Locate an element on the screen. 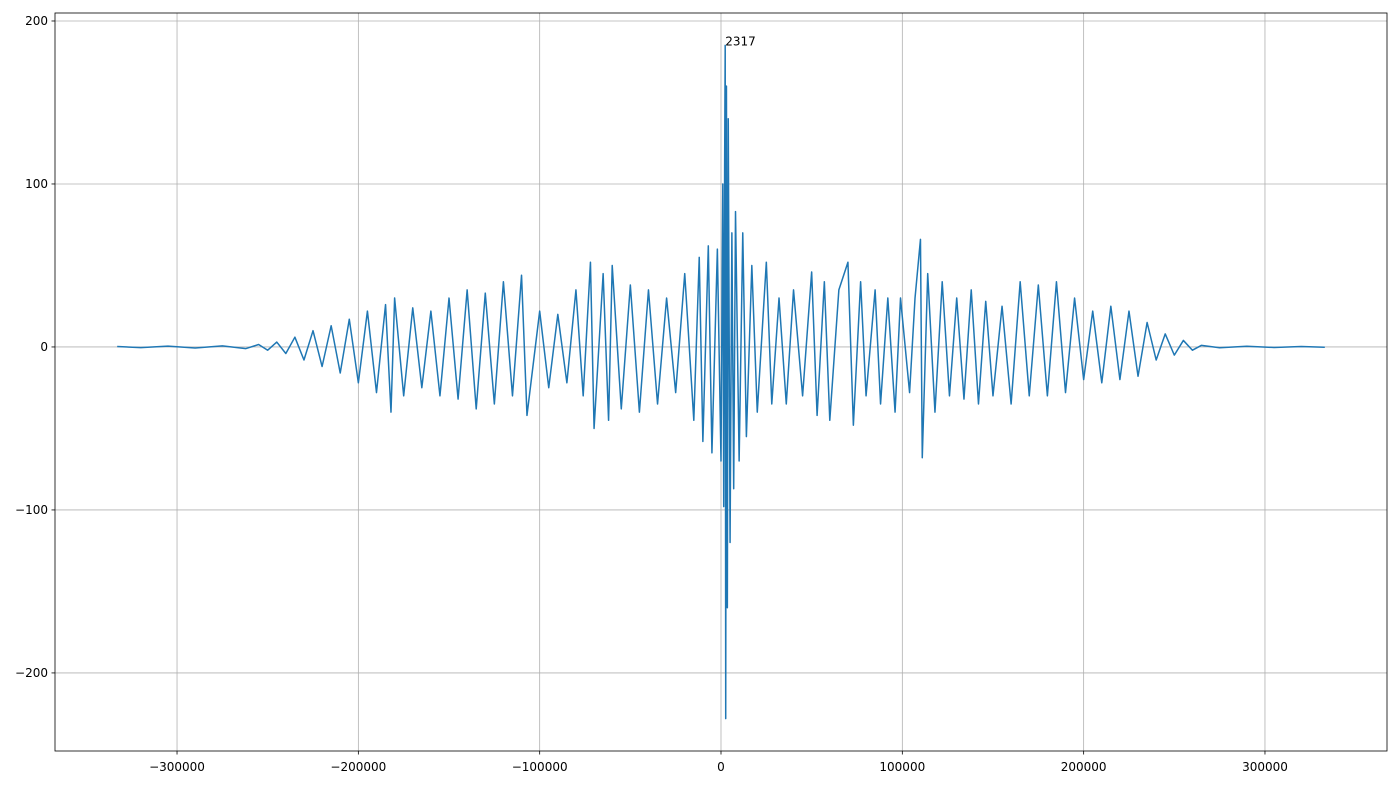  y-tick-label: 200 is located at coordinates (36, 21).